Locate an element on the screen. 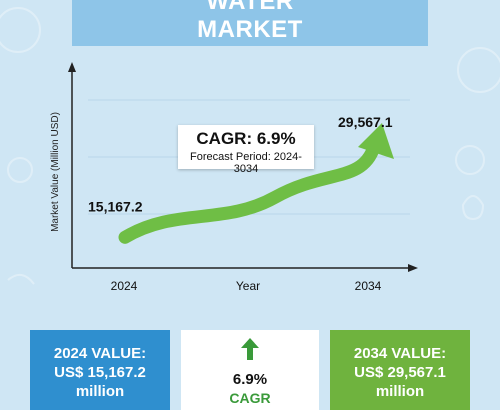 The width and height of the screenshot is (500, 410). value-2024-card-line1: 2024 VALUE: is located at coordinates (100, 353).